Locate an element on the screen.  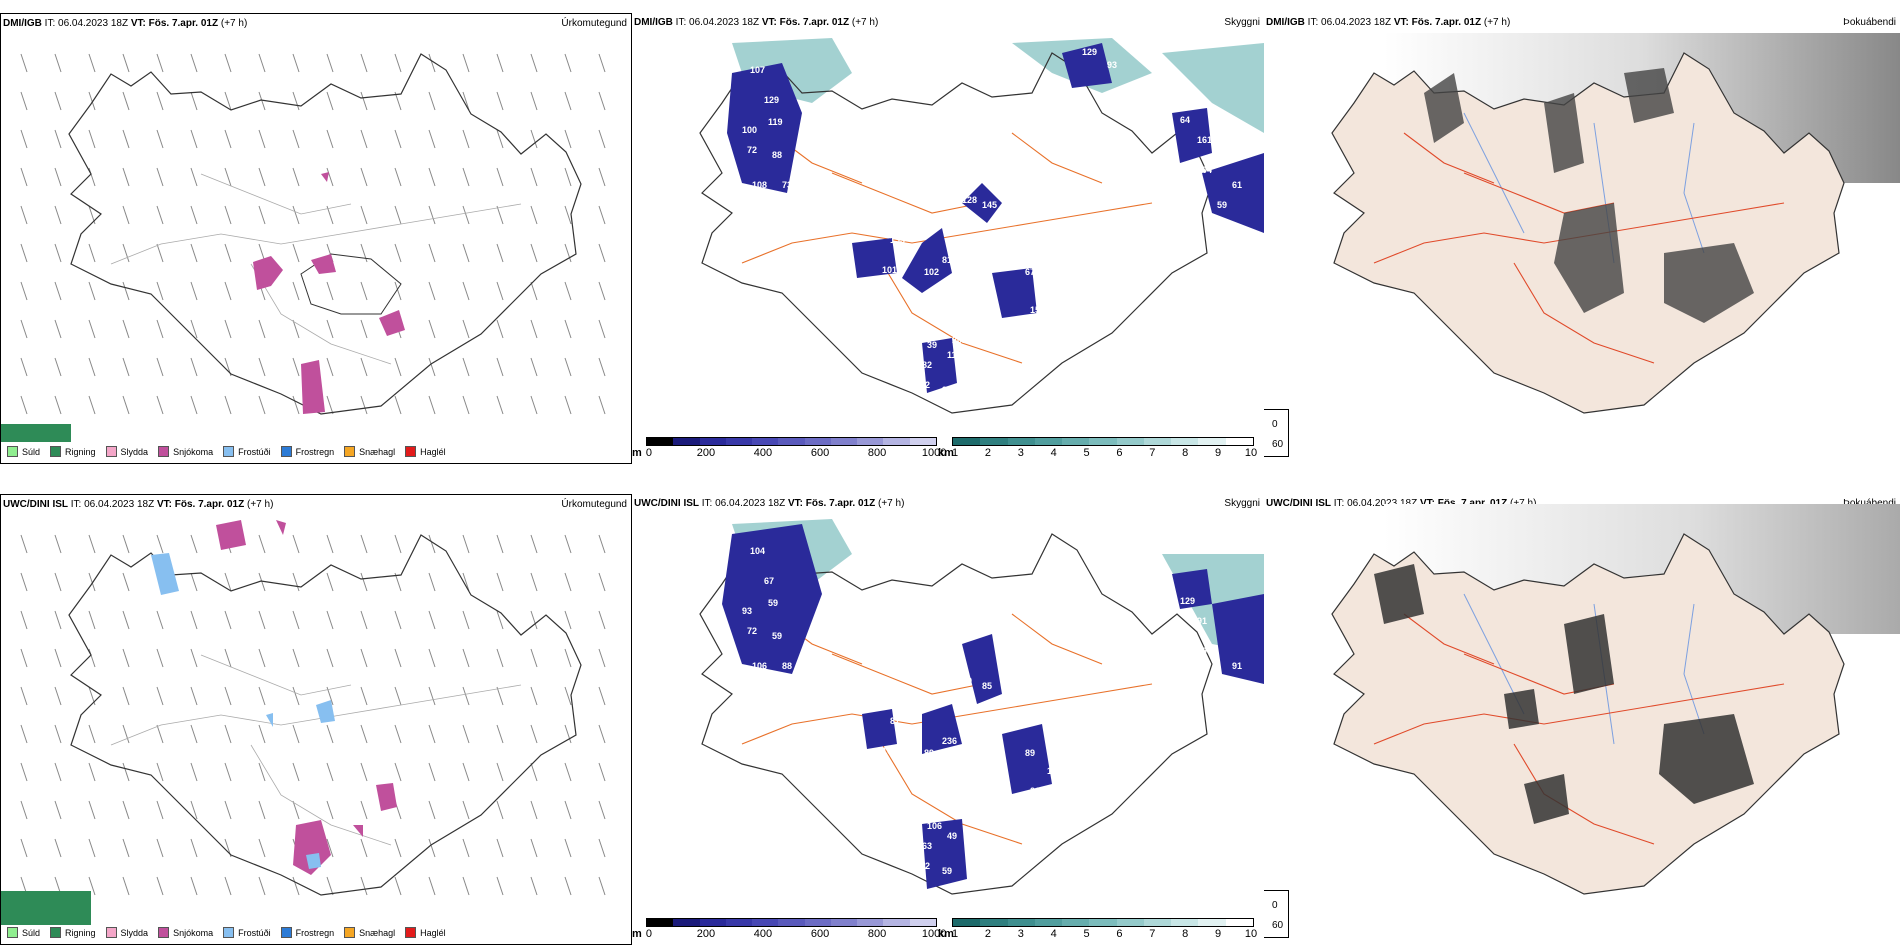
cloud-base-label: 107 is located at coordinates (757, 70).